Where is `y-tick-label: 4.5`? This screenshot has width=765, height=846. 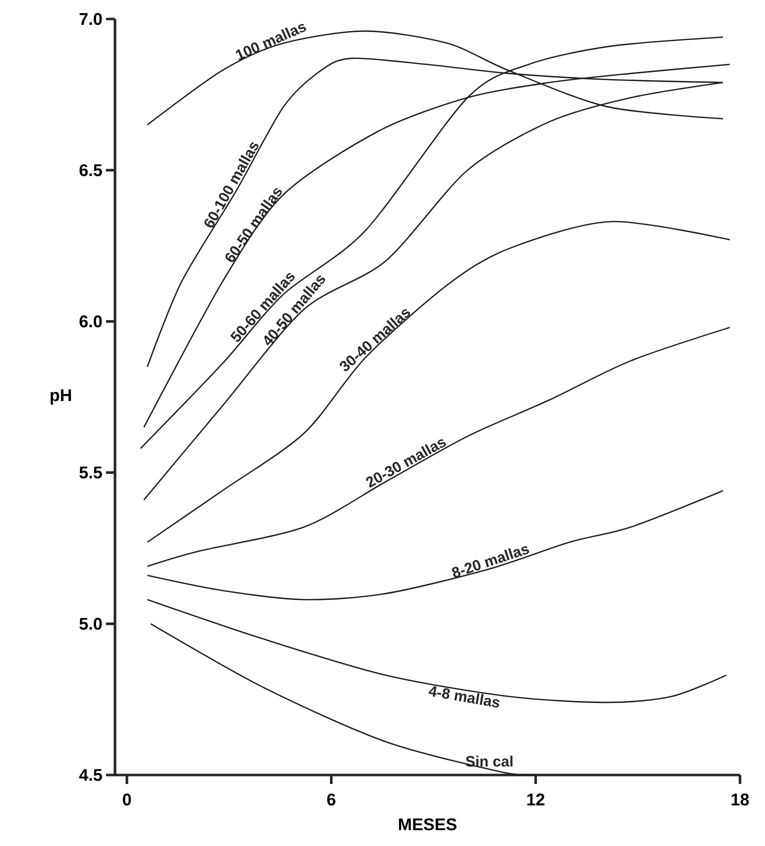 y-tick-label: 4.5 is located at coordinates (90, 775).